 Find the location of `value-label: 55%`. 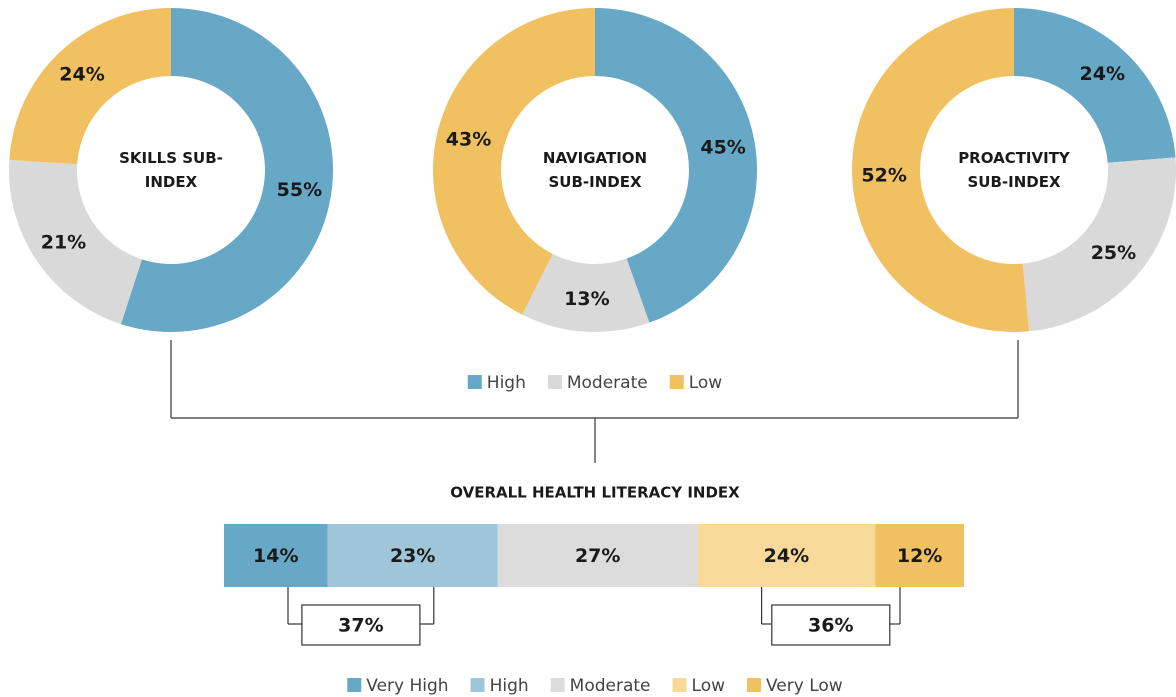

value-label: 55% is located at coordinates (299, 190).